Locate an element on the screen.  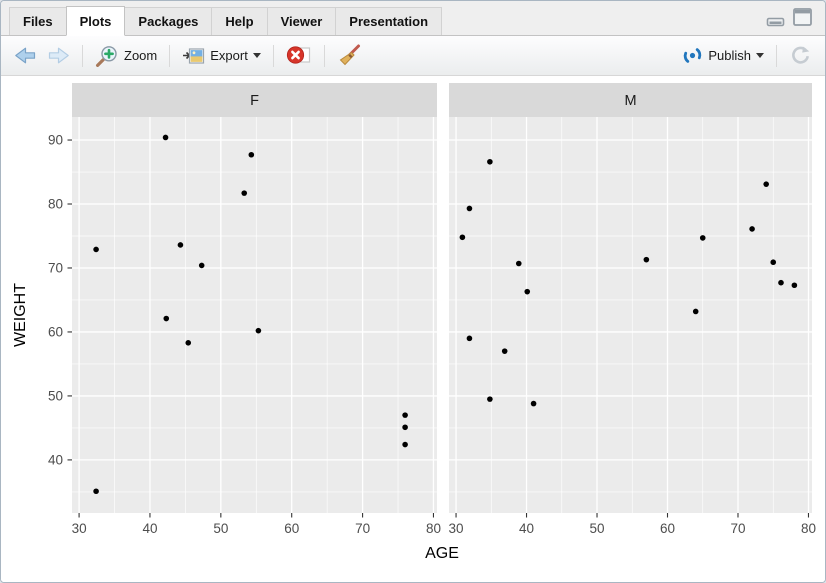
plots-toolbar: Zoom Export is located at coordinates (413, 56).